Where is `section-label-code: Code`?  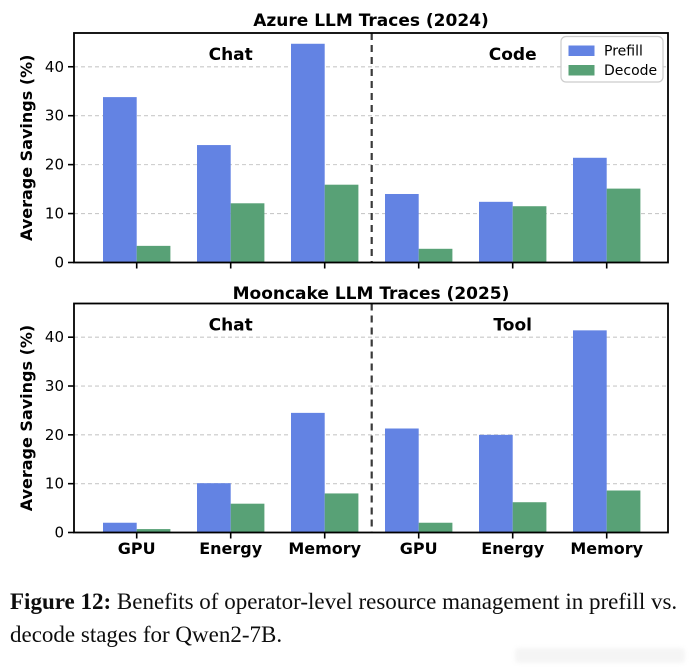
section-label-code: Code is located at coordinates (513, 55).